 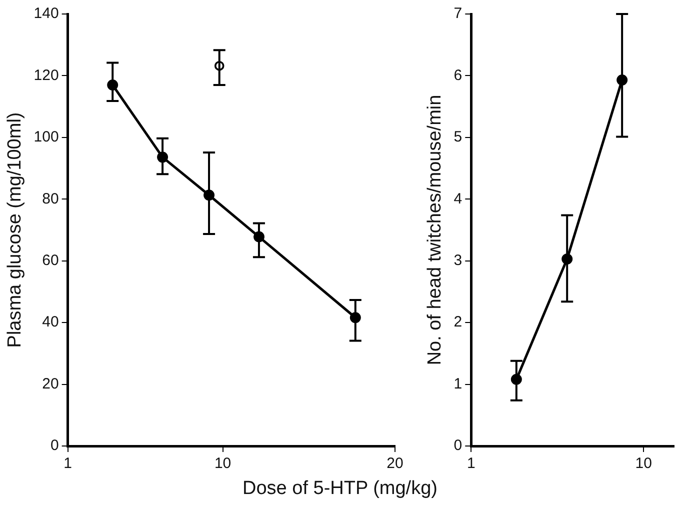 What do you see at coordinates (46, 13) in the screenshot?
I see `y-tick-label: 140` at bounding box center [46, 13].